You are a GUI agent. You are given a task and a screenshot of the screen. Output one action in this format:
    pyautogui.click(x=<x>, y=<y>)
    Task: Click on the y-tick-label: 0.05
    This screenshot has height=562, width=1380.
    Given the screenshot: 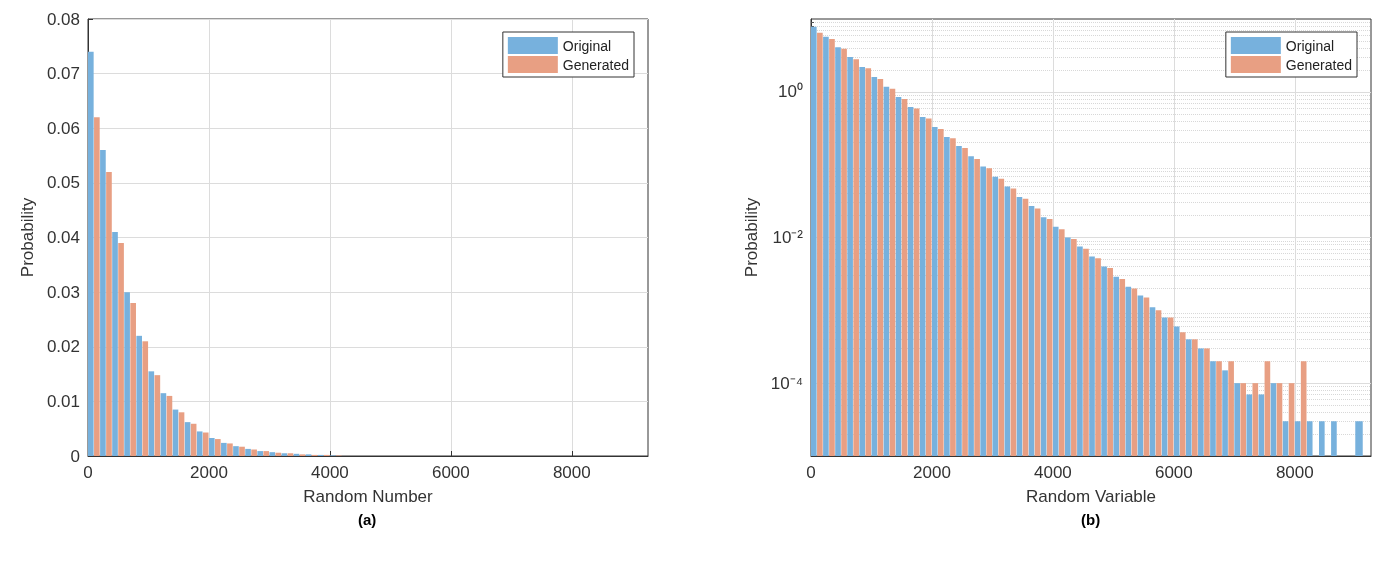 What is the action you would take?
    pyautogui.click(x=63, y=183)
    